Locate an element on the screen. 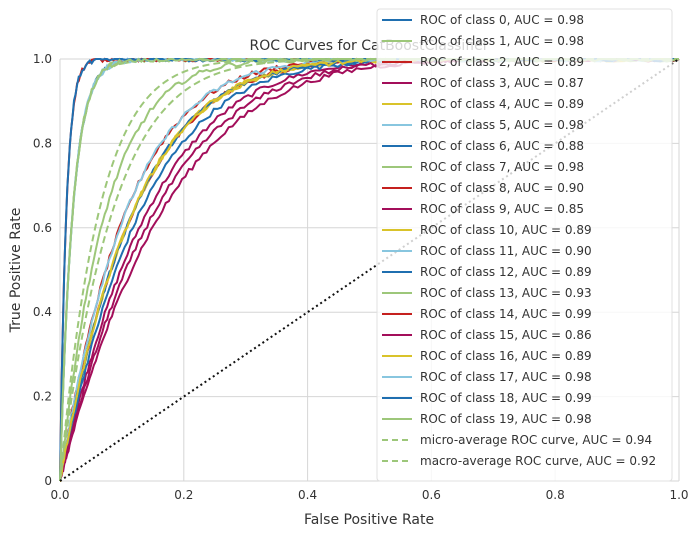 The width and height of the screenshot is (698, 535). x-tick-label: 0.6 is located at coordinates (431, 495).